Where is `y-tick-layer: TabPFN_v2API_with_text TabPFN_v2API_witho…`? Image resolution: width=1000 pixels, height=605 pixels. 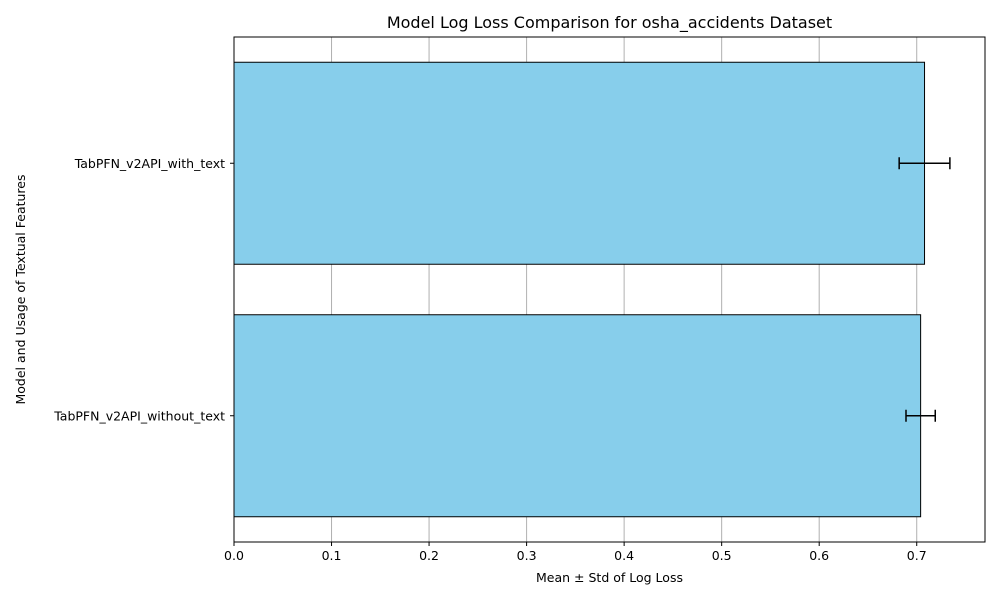
y-tick-layer: TabPFN_v2API_with_text TabPFN_v2API_witho… is located at coordinates (143, 289).